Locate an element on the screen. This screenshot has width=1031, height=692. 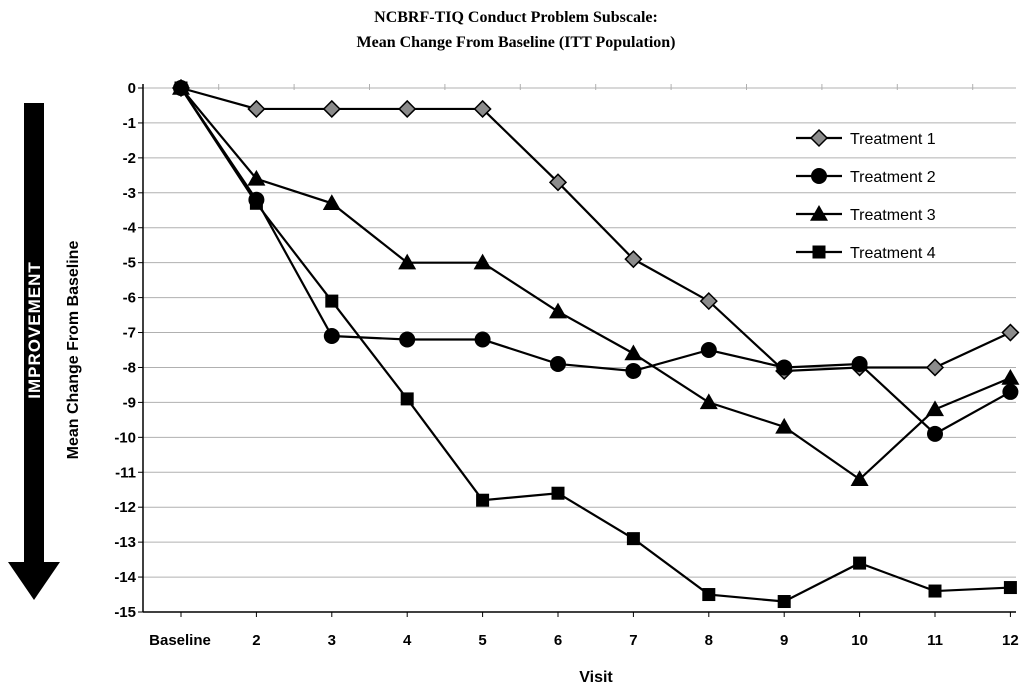
legend-entry: Treatment 1 is located at coordinates (866, 138).